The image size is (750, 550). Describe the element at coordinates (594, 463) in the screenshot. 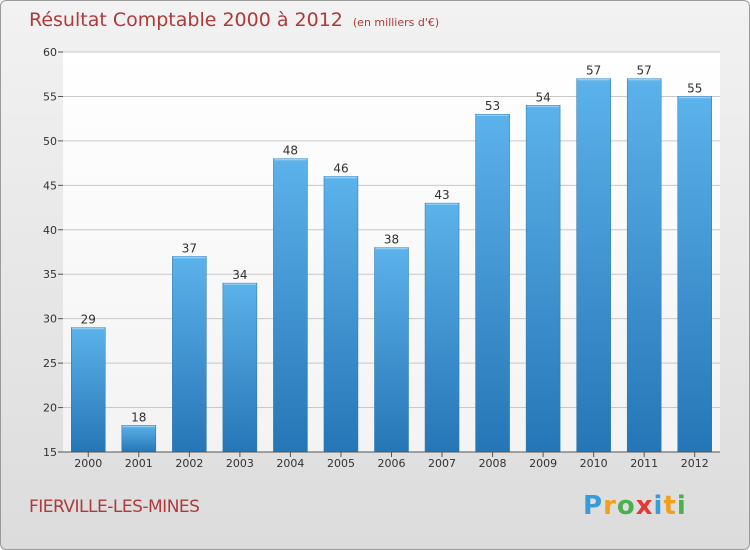

I see `x-tick-label: 2010` at that location.